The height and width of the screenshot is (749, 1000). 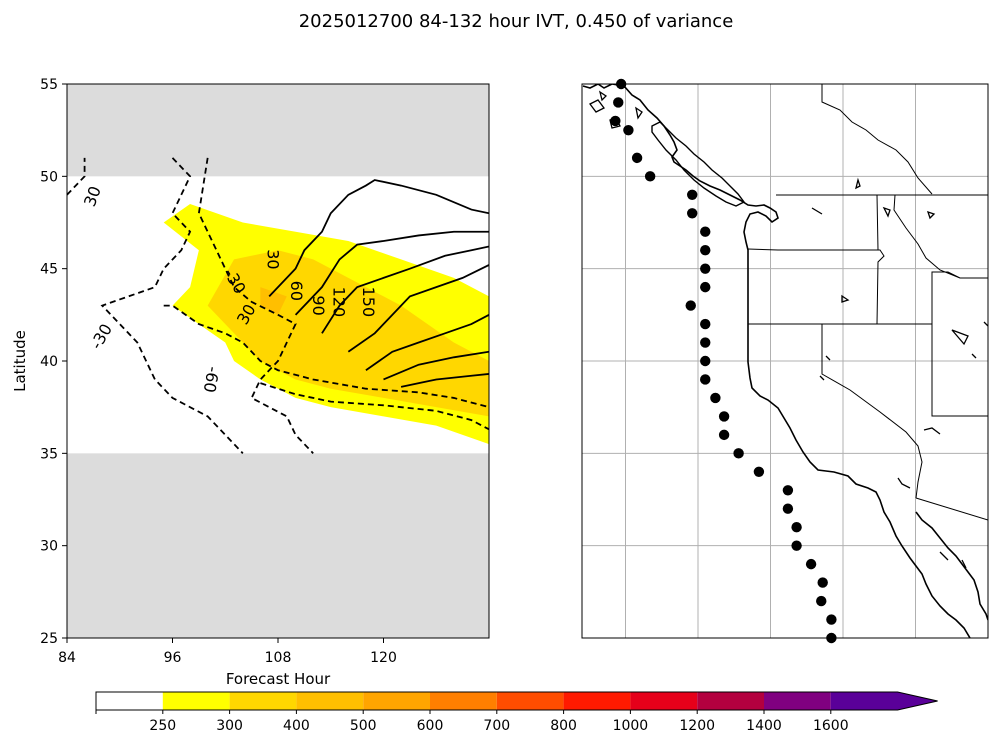 I want to click on x-tick-label-3: 120, so click(x=383, y=658).